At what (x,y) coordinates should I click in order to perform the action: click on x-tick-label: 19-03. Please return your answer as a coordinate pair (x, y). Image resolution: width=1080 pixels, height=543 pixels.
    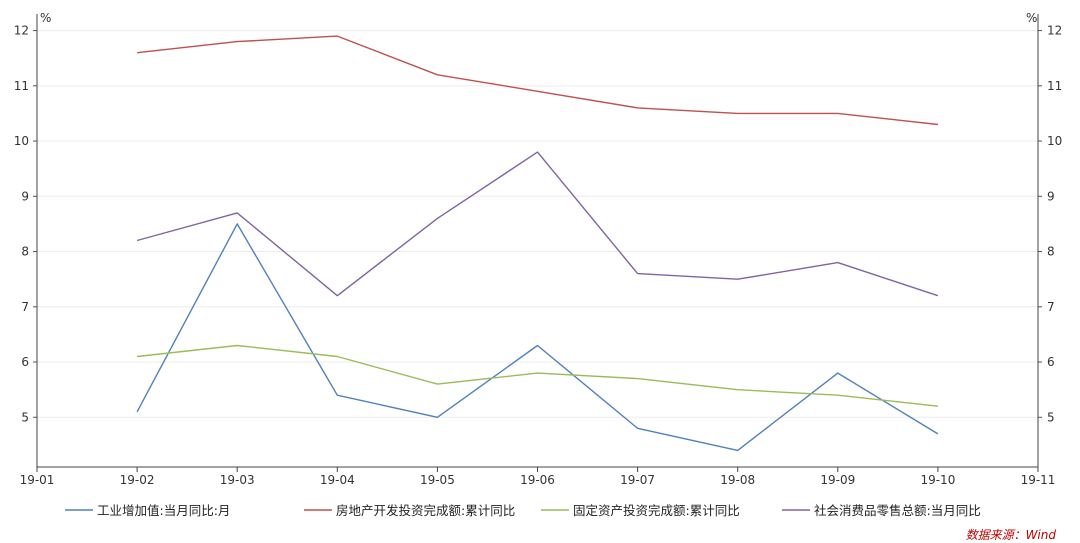
    Looking at the image, I should click on (237, 480).